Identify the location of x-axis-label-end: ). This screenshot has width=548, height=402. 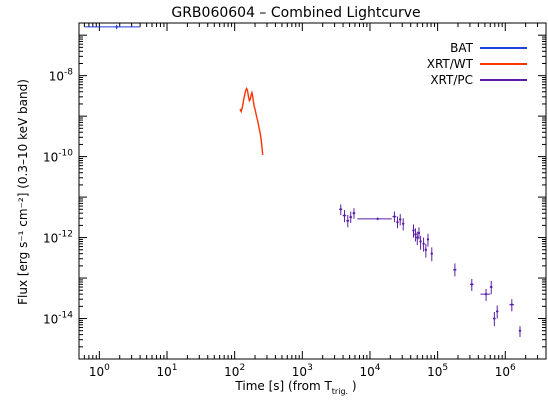
(352, 386).